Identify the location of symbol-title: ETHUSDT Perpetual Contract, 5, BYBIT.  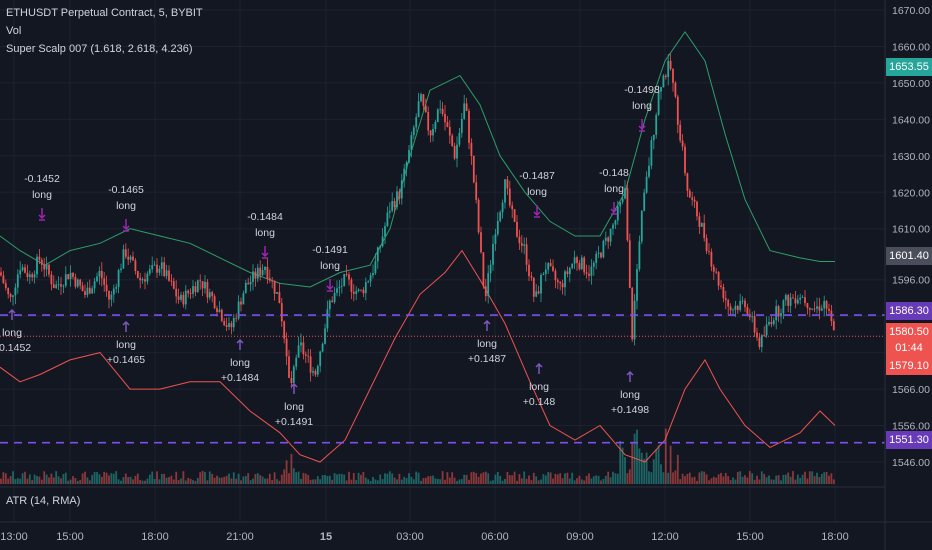
(104, 13).